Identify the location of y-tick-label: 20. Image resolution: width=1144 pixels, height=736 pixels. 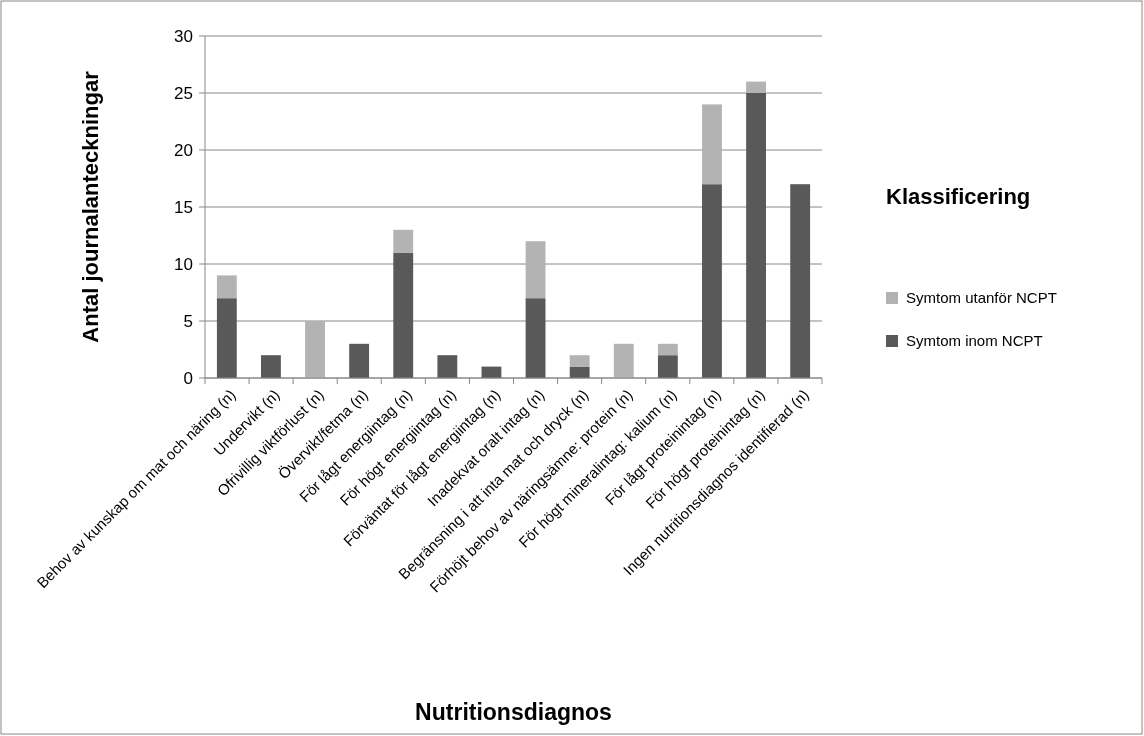
(183, 150).